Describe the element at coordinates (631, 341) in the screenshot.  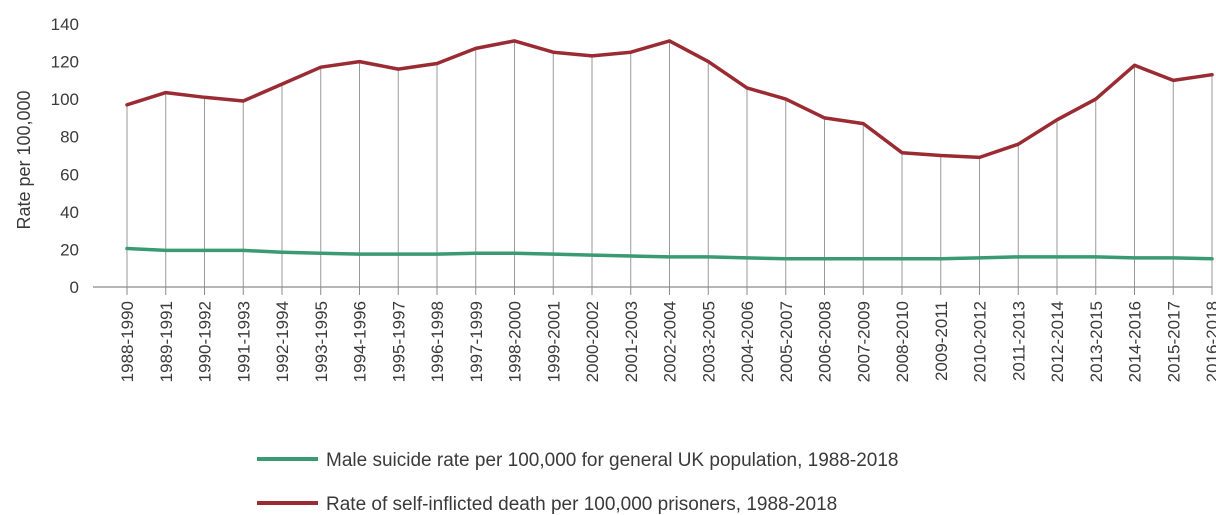
I see `x-tick-label: 2001-2003` at that location.